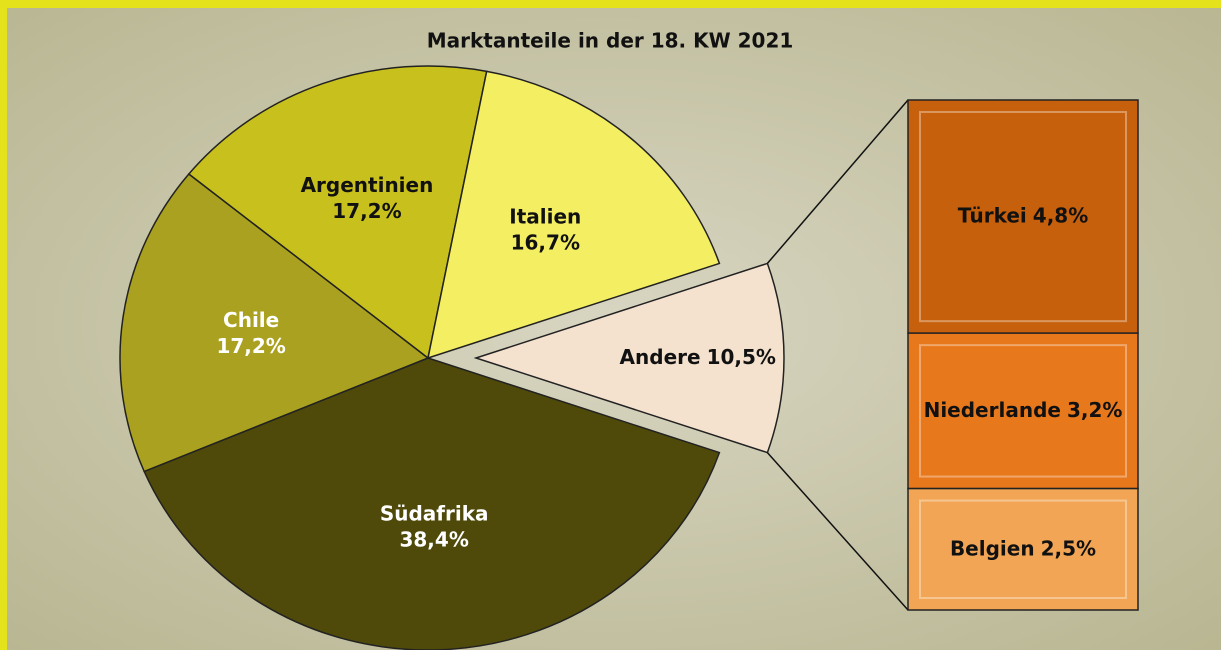 This screenshot has height=650, width=1221. Describe the element at coordinates (610, 4) in the screenshot. I see `top-border` at that location.